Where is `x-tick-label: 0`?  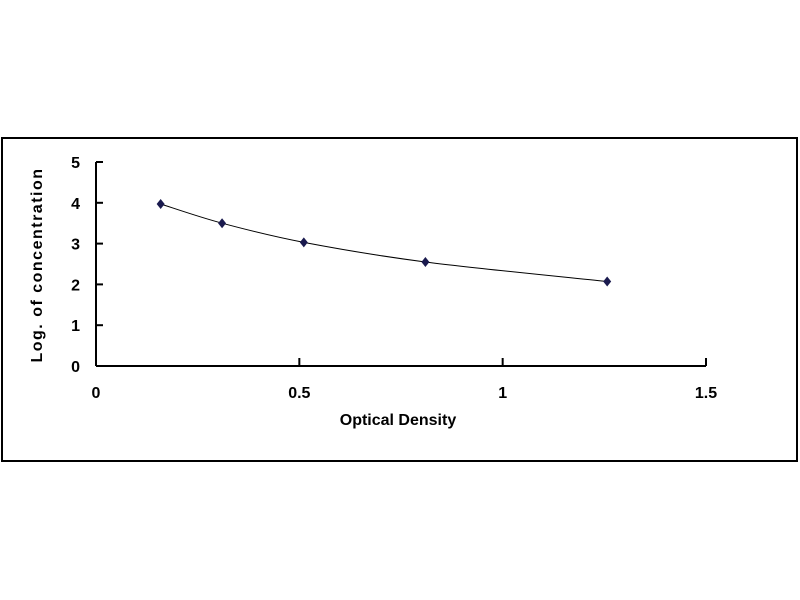 x-tick-label: 0 is located at coordinates (96, 393).